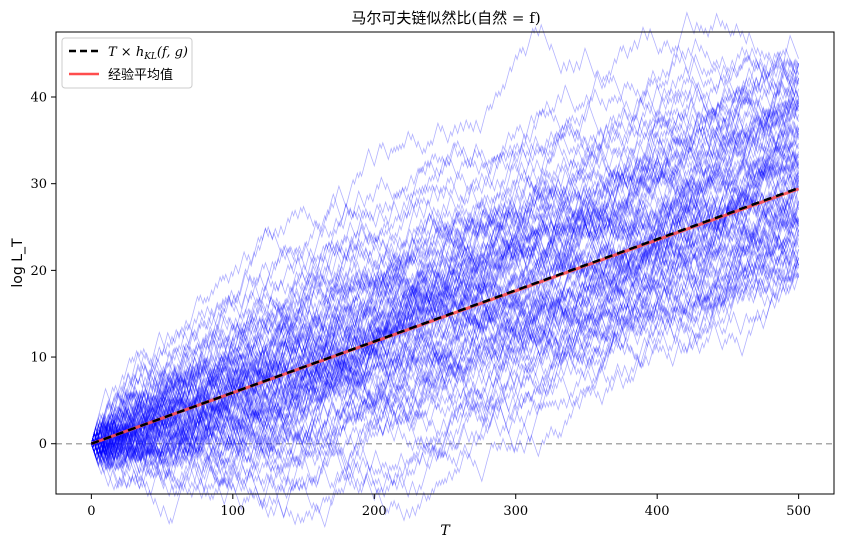  I want to click on chart-title: 马尔可夫链似然比(自然 = f), so click(445, 18).